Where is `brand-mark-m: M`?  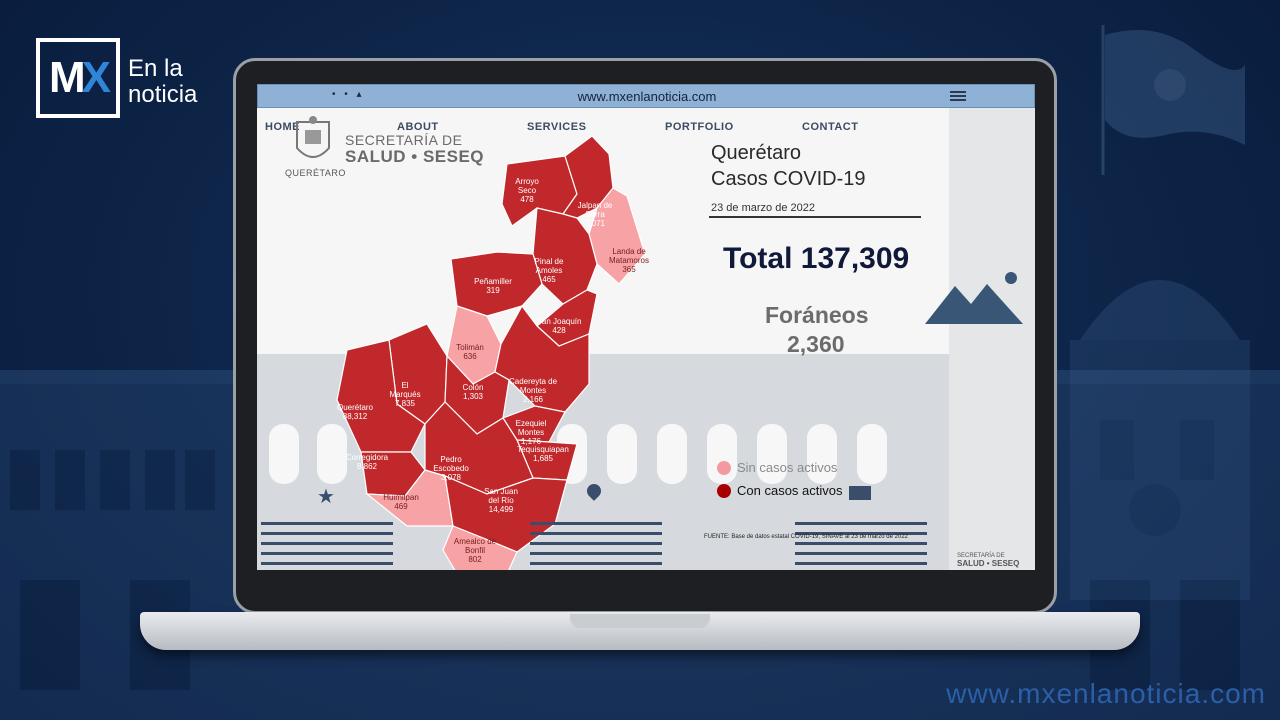
brand-mark-m: M is located at coordinates (67, 77).